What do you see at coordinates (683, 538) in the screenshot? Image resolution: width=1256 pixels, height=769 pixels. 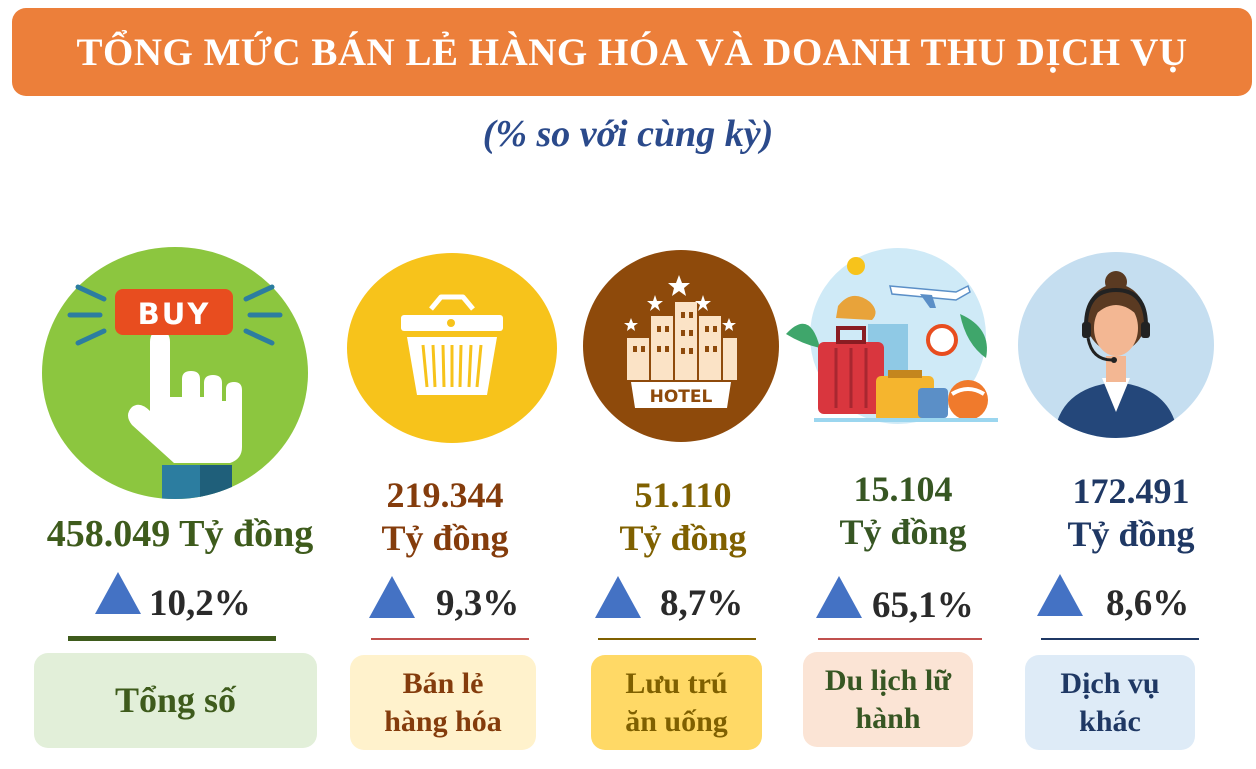 I see `amount-luu-tru-unit: Tỷ đồng` at bounding box center [683, 538].